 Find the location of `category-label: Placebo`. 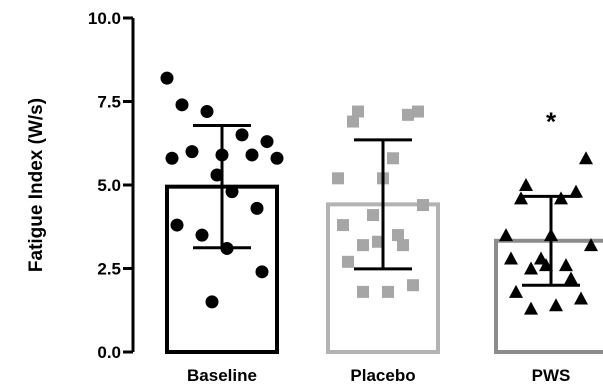

category-label: Placebo is located at coordinates (382, 375).